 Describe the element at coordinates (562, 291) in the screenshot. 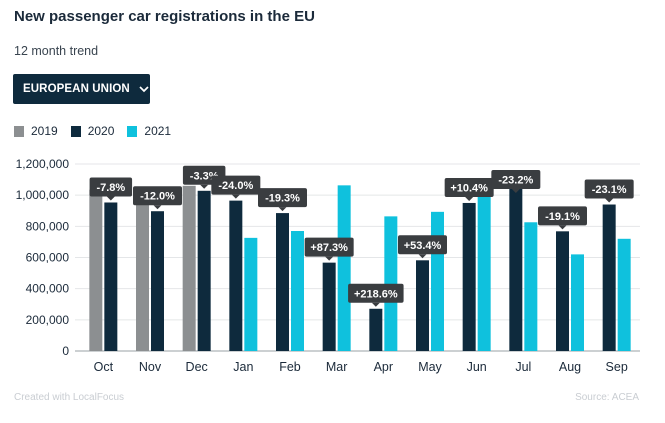

I see `bar-2020-aug` at that location.